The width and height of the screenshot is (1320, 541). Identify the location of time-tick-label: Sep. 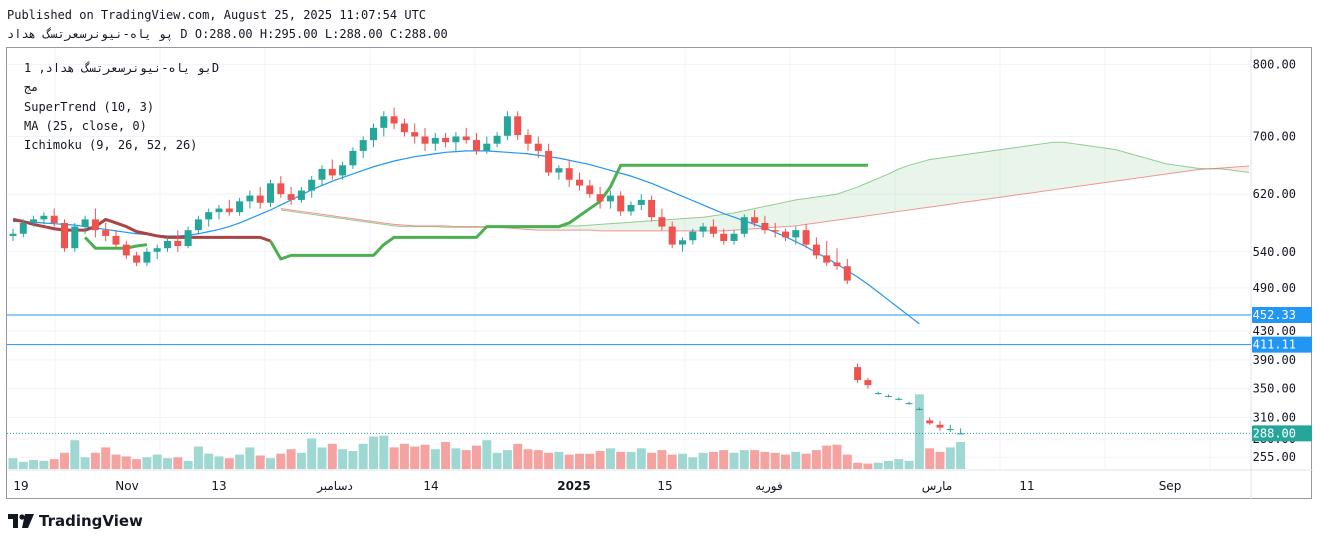
(1170, 486).